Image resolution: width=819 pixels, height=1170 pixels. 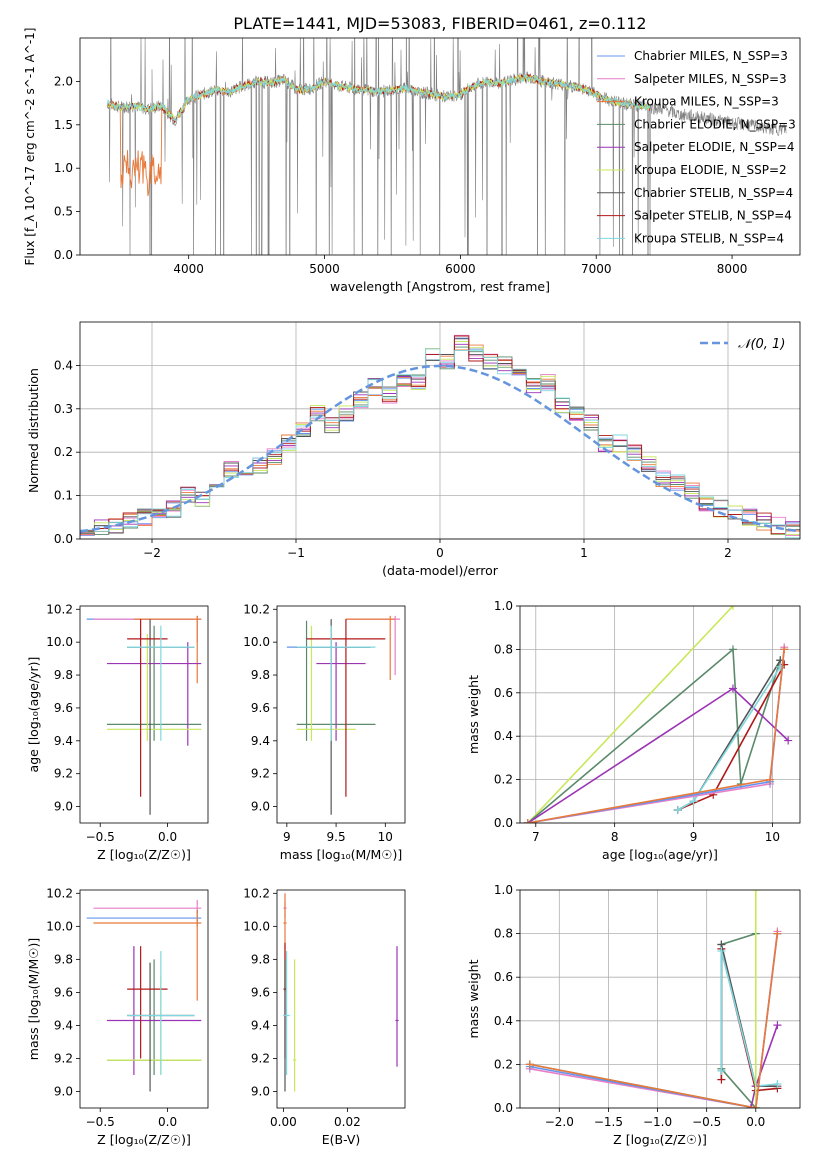 What do you see at coordinates (378, 97) in the screenshot?
I see `model-line-kroupa_stelib` at bounding box center [378, 97].